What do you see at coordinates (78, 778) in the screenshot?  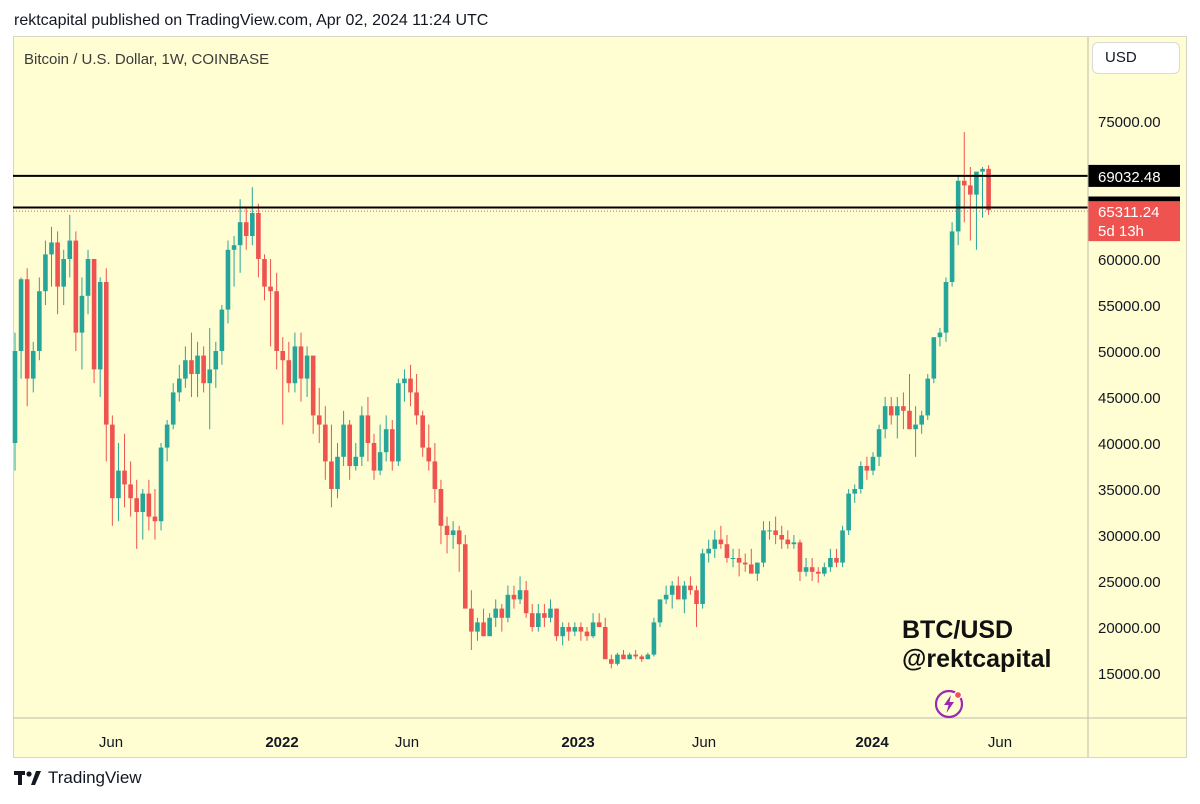 I see `footer-brand: TradingView` at bounding box center [78, 778].